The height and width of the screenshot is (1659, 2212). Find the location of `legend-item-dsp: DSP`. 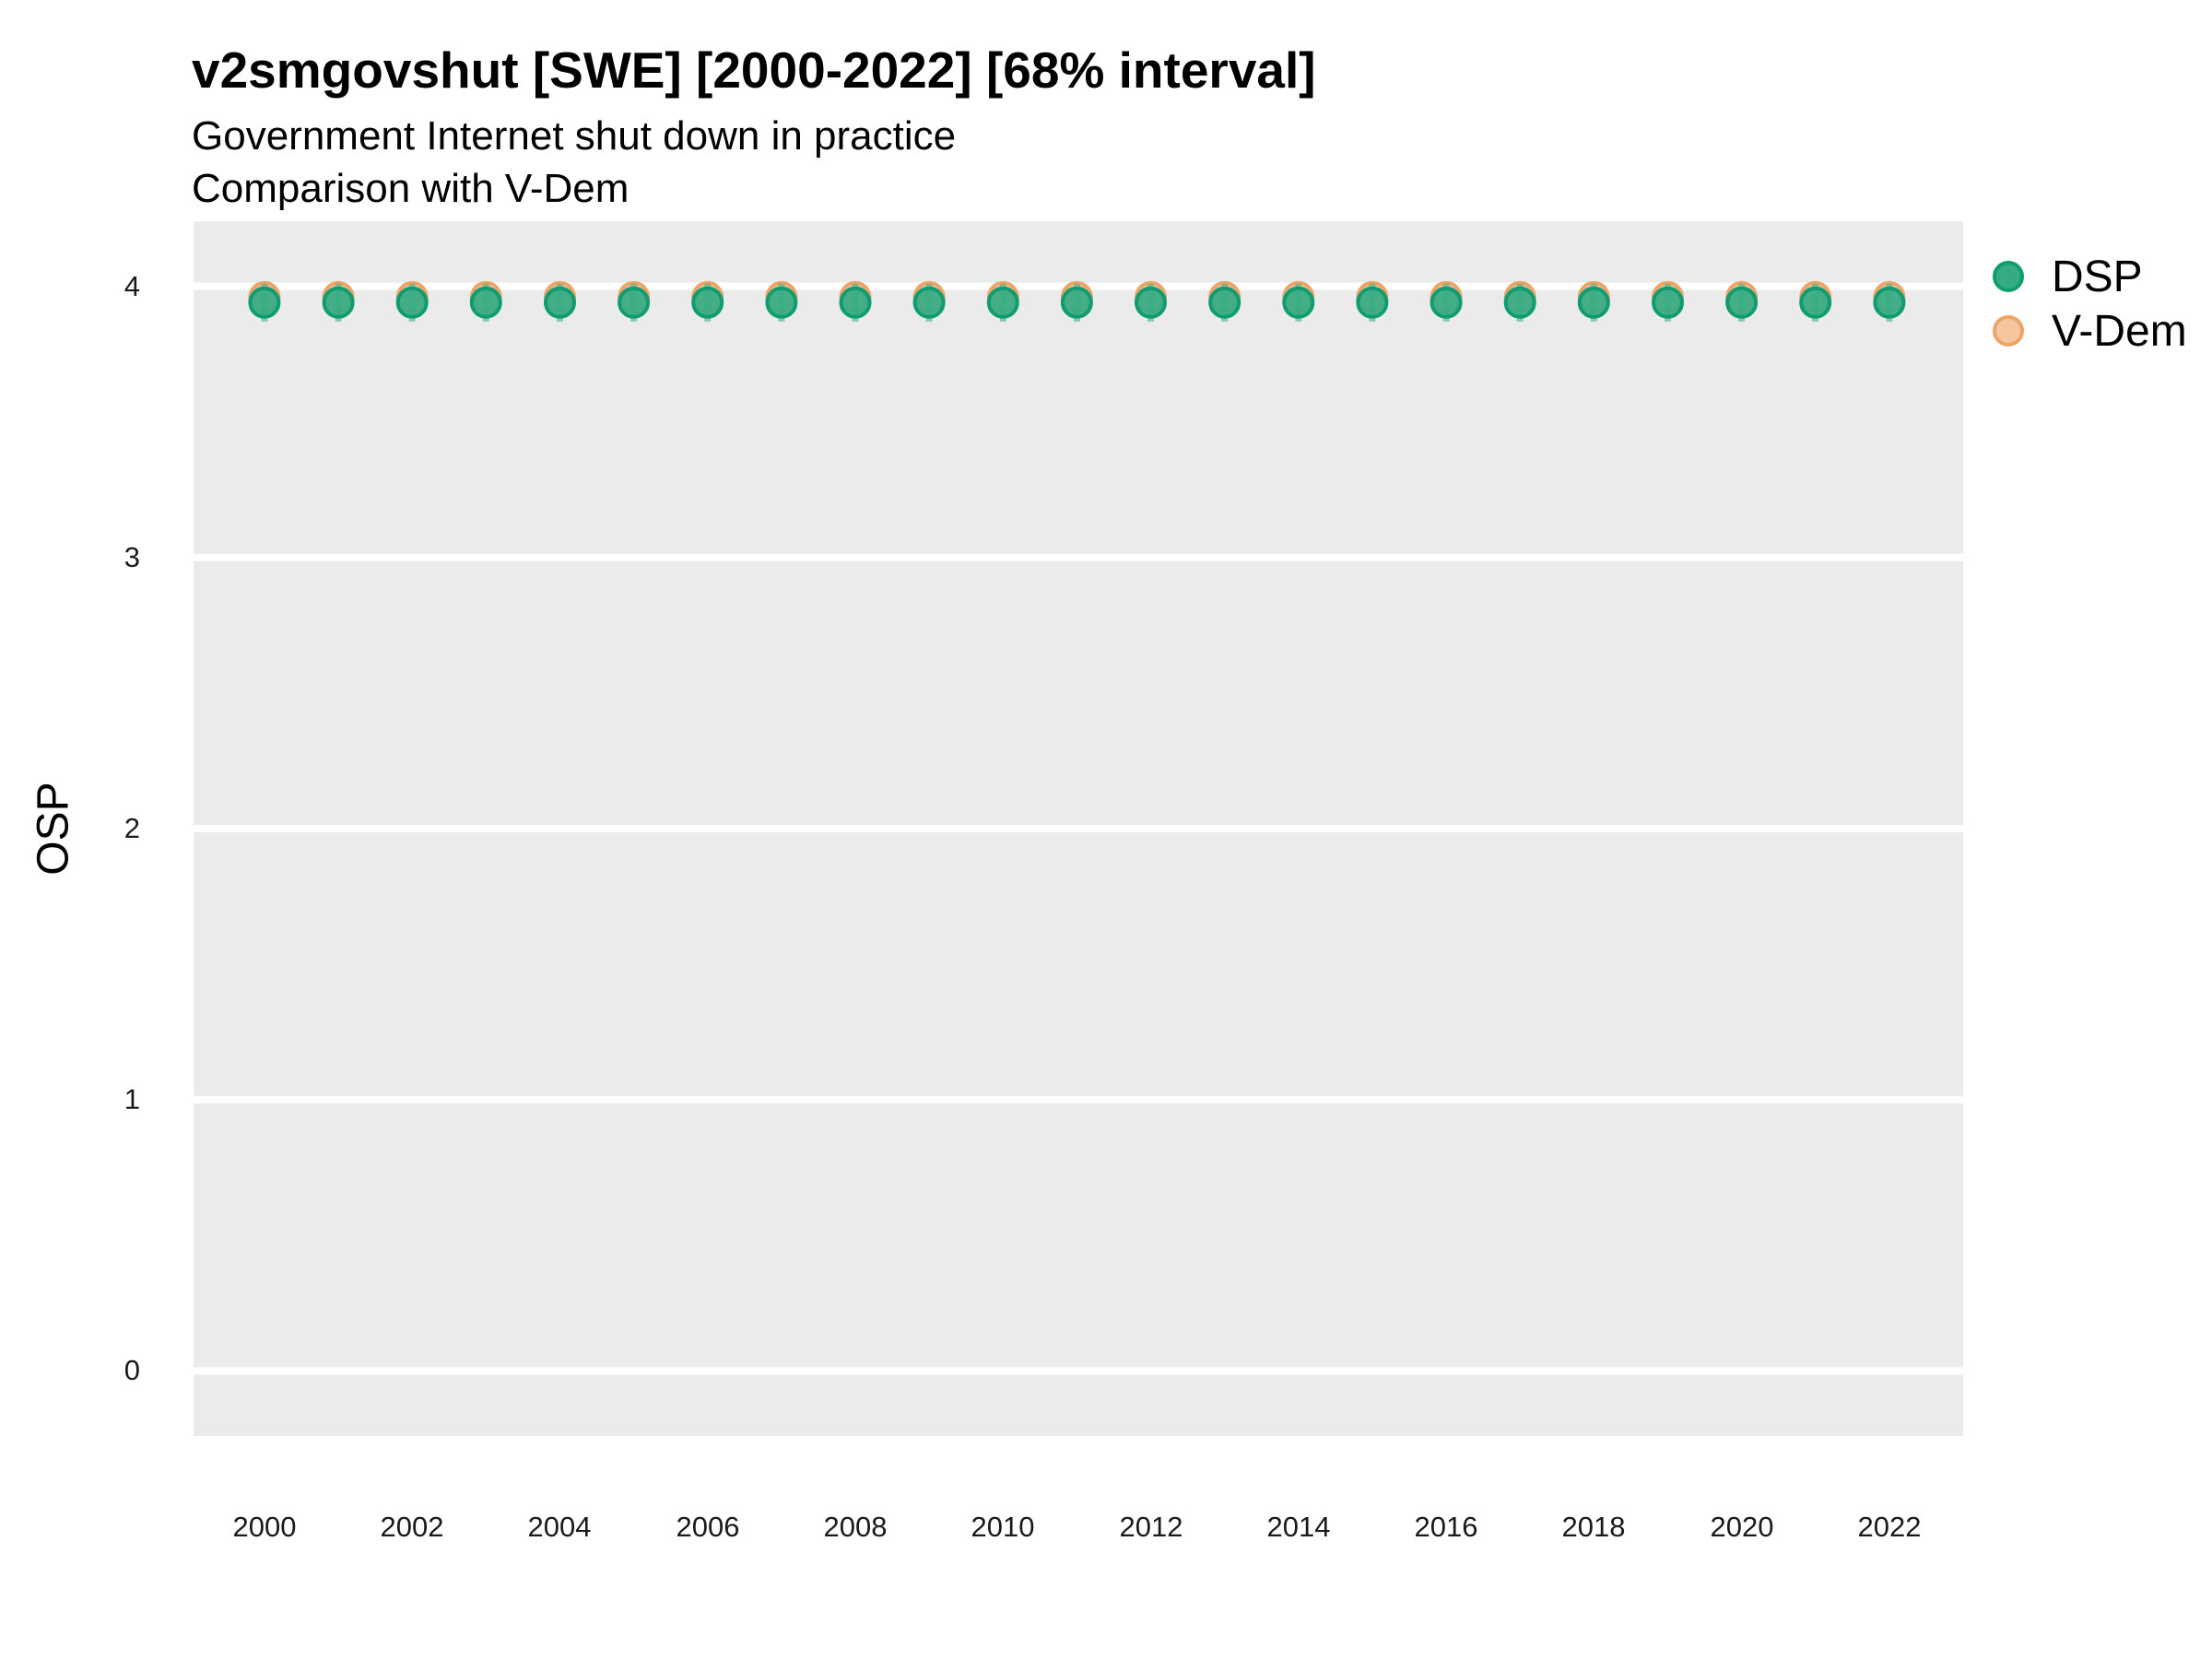

legend-item-dsp: DSP is located at coordinates (2068, 276).